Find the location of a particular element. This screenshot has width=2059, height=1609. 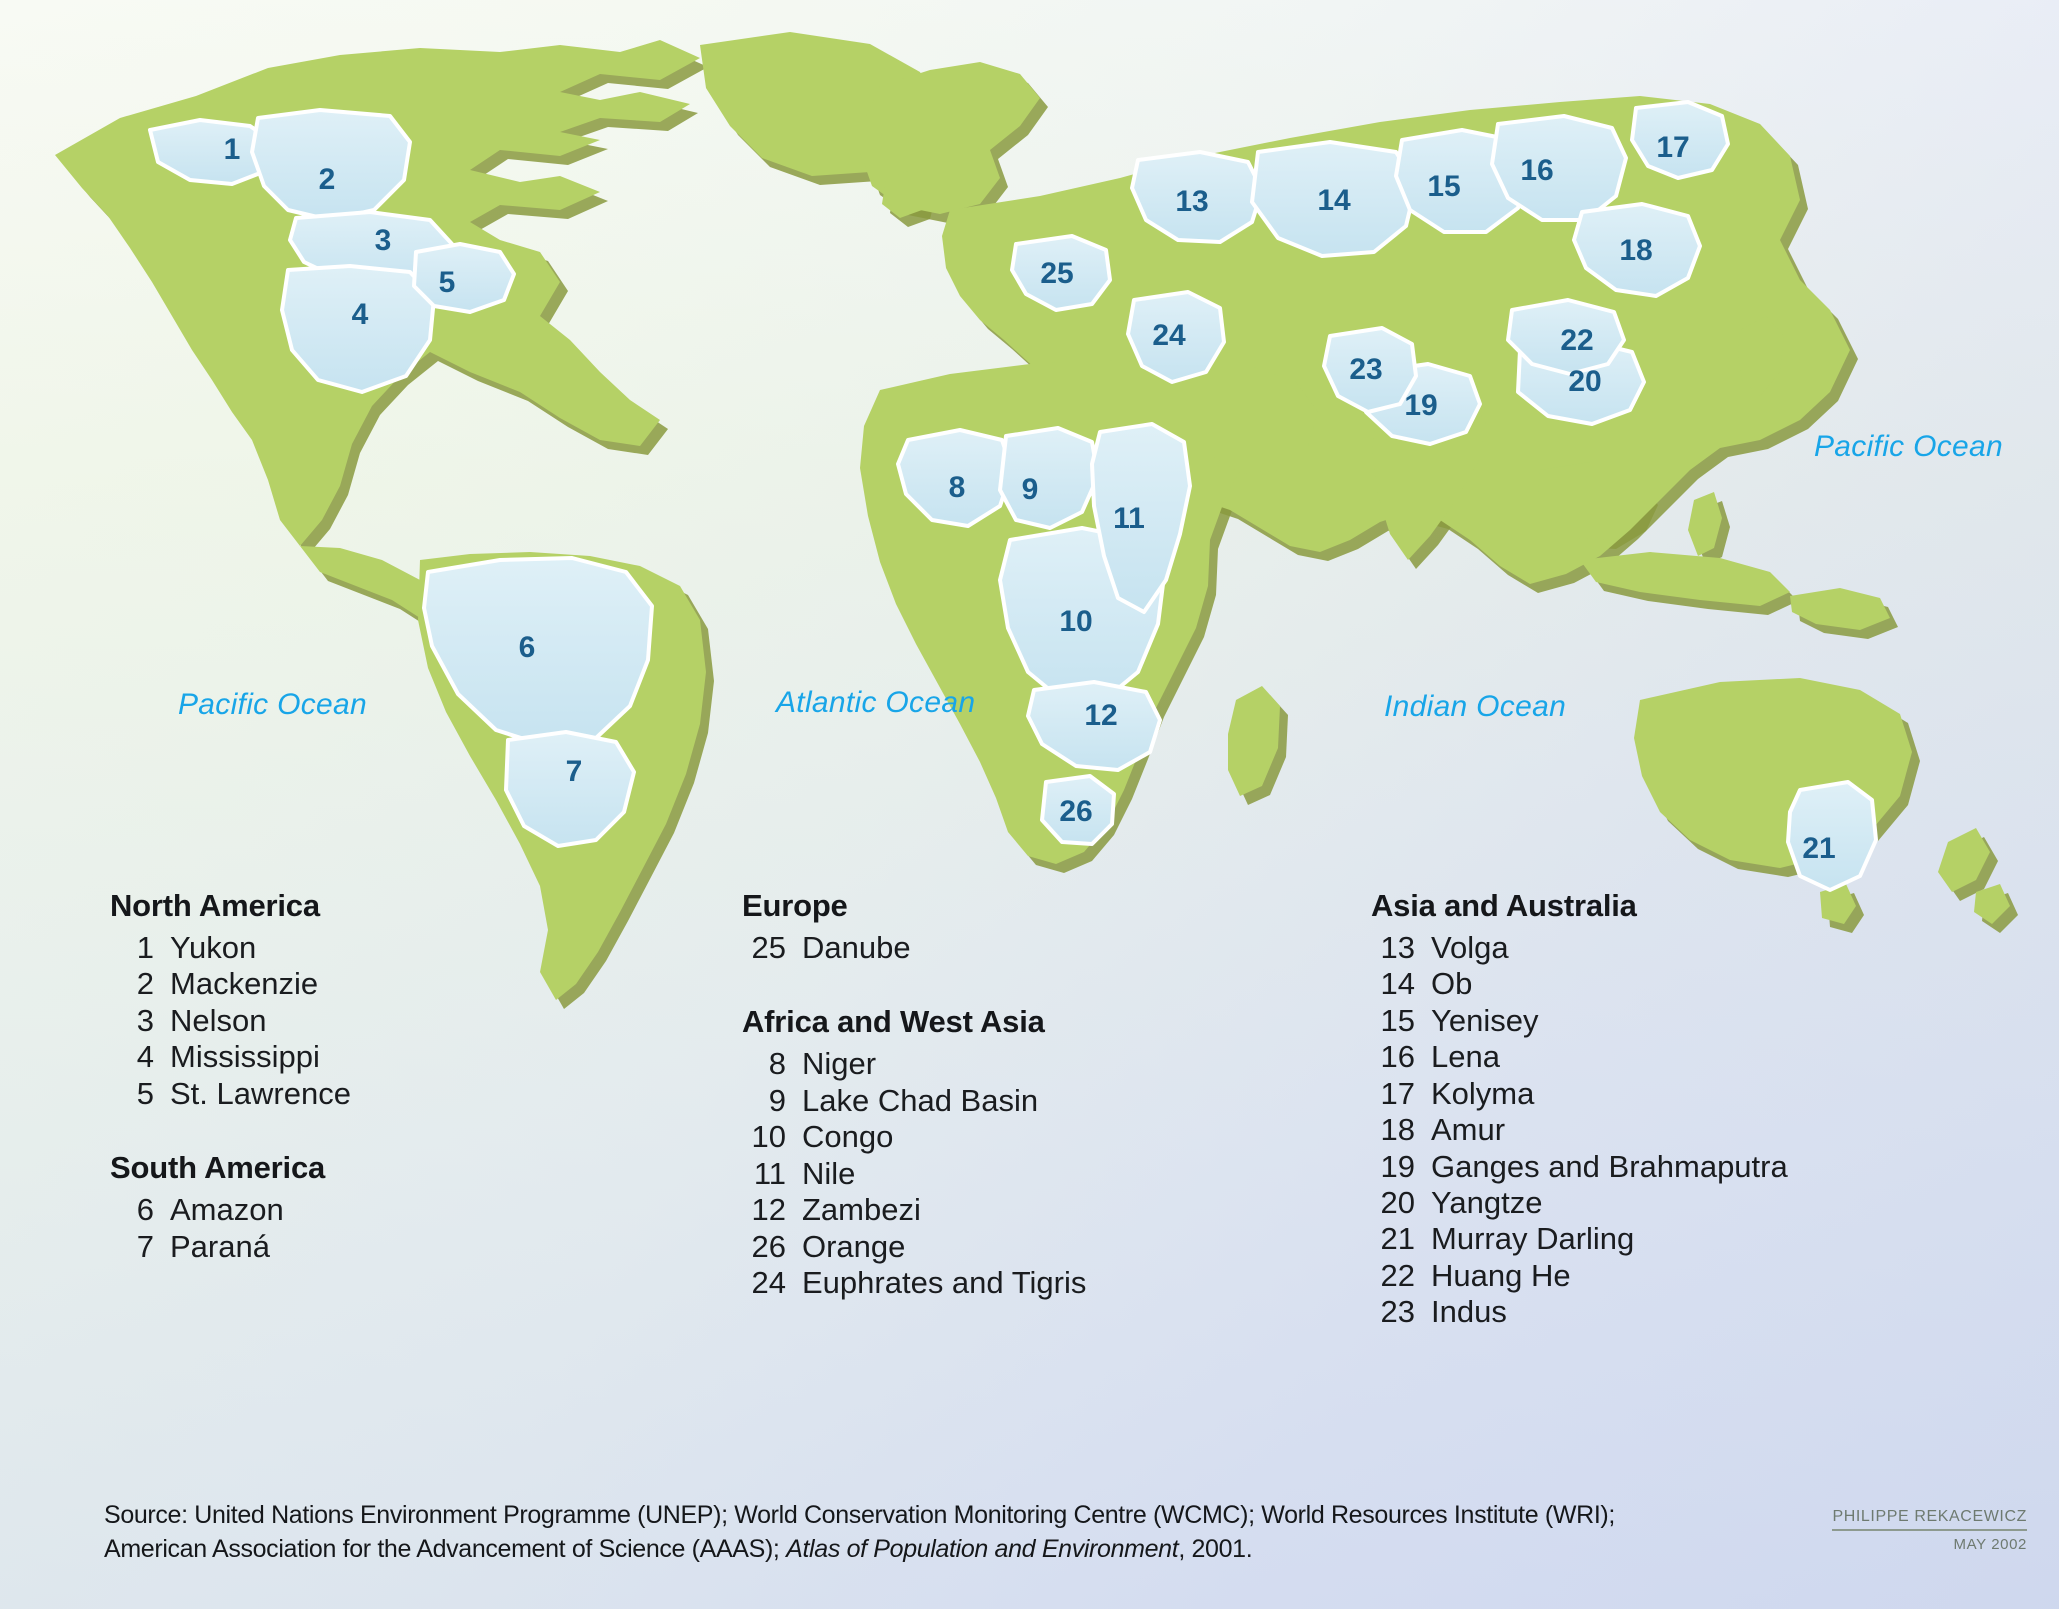

legend-item-number: 23 is located at coordinates (1397, 1312).